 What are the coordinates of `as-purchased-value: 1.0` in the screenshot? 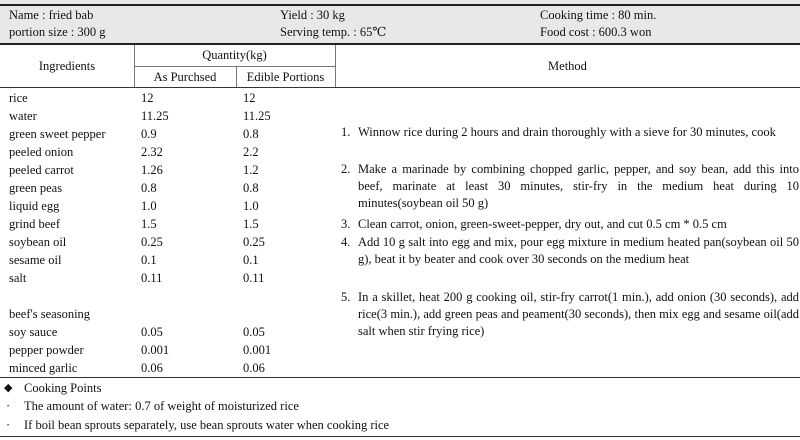 It's located at (149, 206).